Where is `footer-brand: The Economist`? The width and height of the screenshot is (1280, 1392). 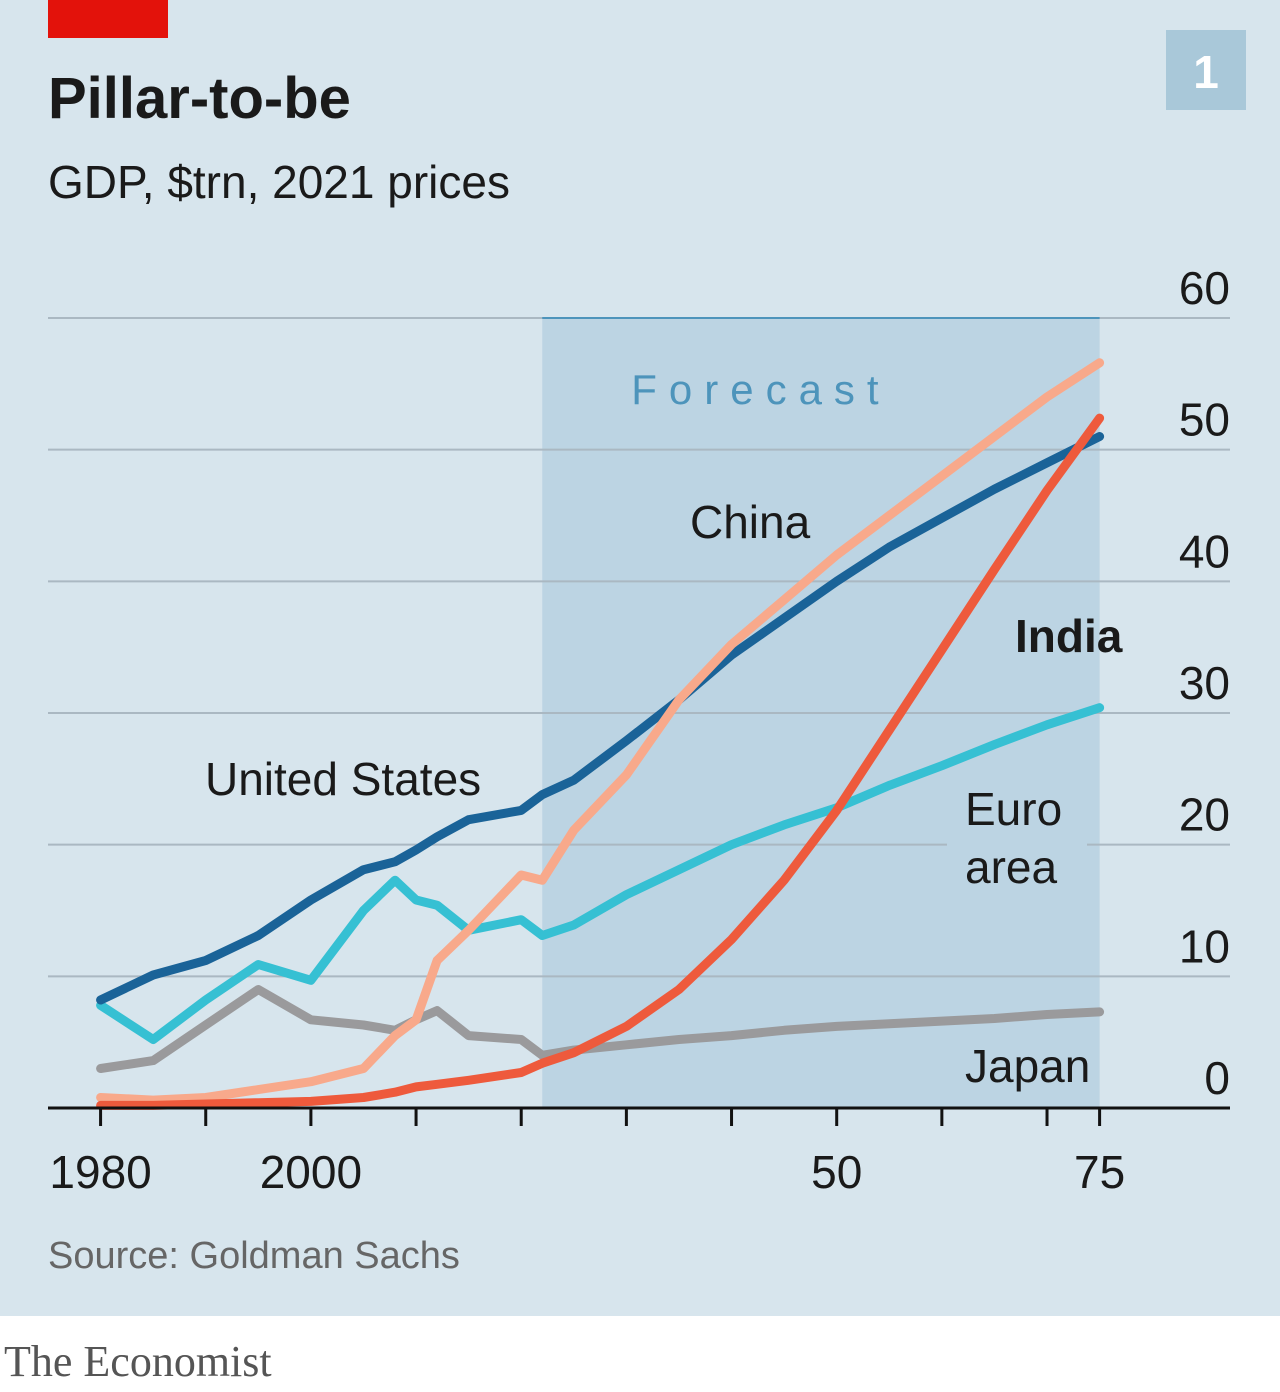
footer-brand: The Economist is located at coordinates (138, 1361).